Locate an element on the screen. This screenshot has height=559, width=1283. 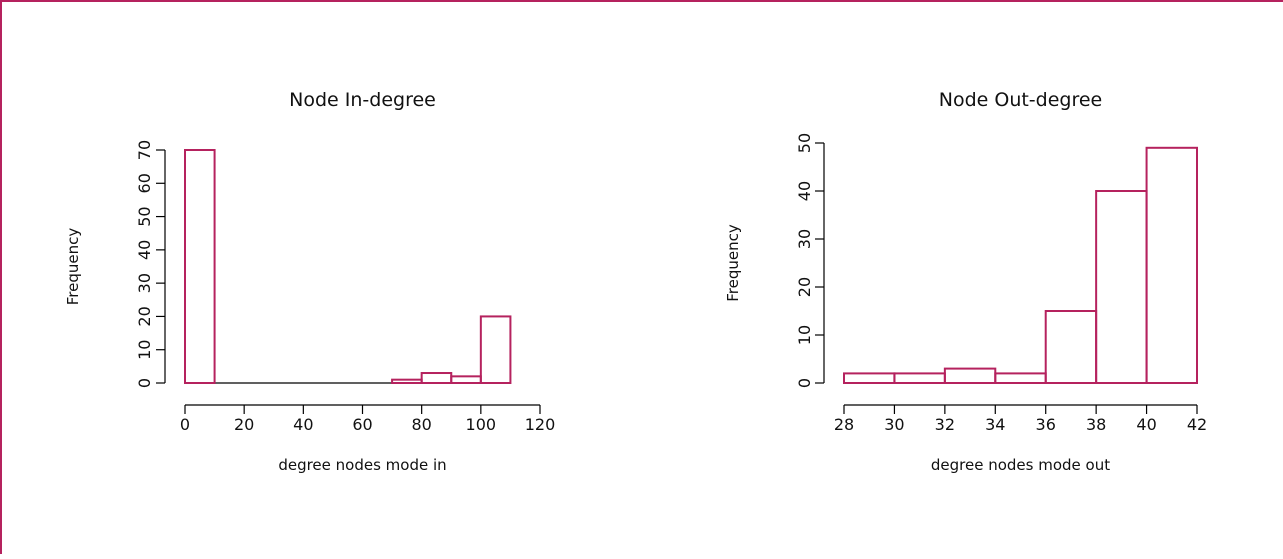
x-tick-label: 36 is located at coordinates (1046, 424).